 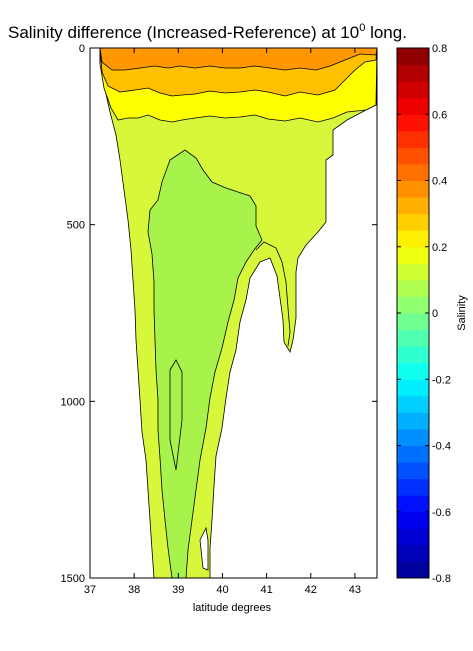 I want to click on x-axis-label: latitude degrees, so click(x=232, y=608).